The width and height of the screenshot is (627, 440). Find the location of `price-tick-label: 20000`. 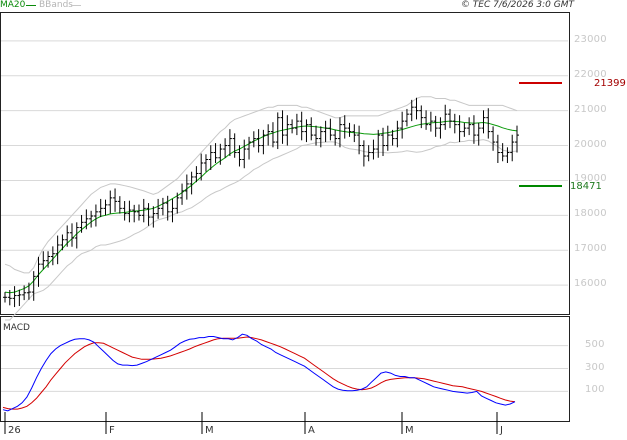

price-tick-label: 20000 is located at coordinates (590, 144).